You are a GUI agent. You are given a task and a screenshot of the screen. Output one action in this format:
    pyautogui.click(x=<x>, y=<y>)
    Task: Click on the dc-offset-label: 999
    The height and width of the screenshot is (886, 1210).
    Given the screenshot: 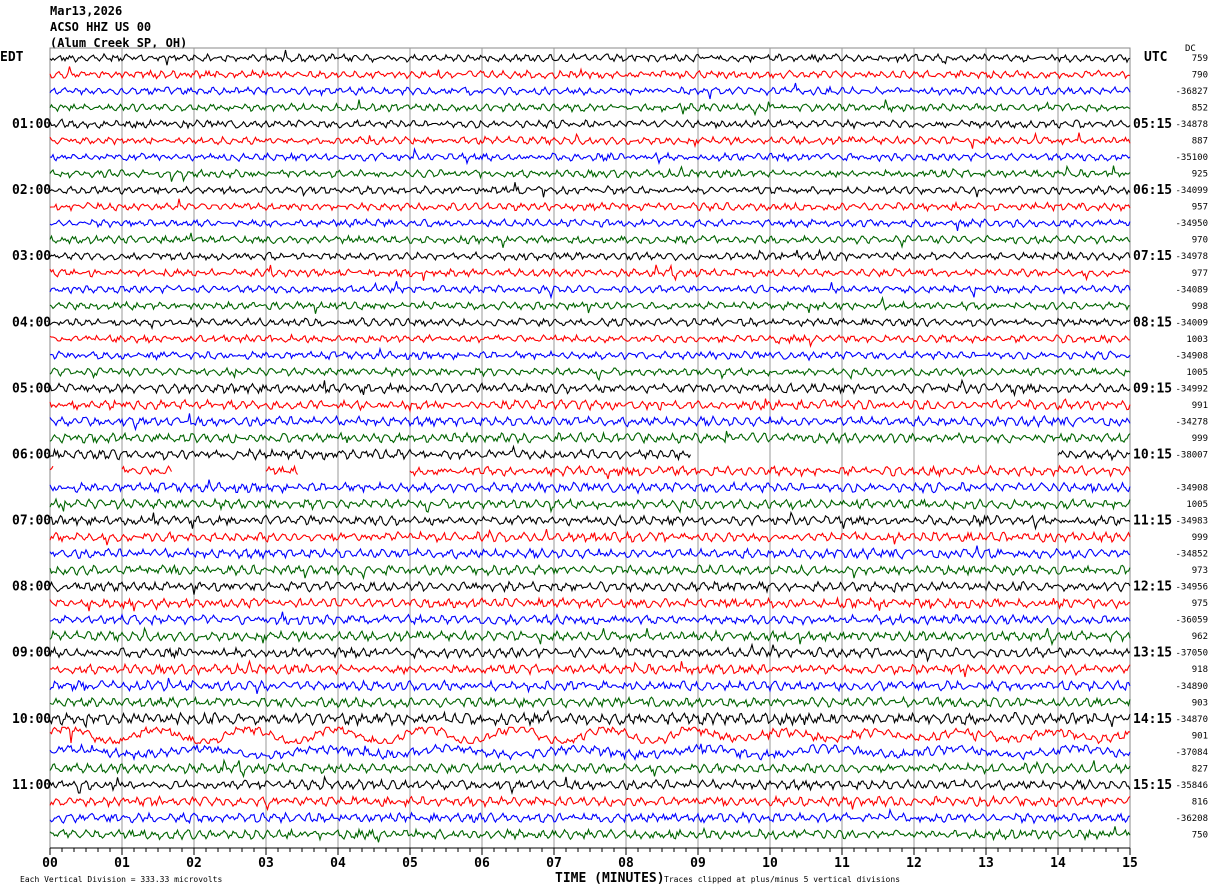 What is the action you would take?
    pyautogui.click(x=1200, y=439)
    